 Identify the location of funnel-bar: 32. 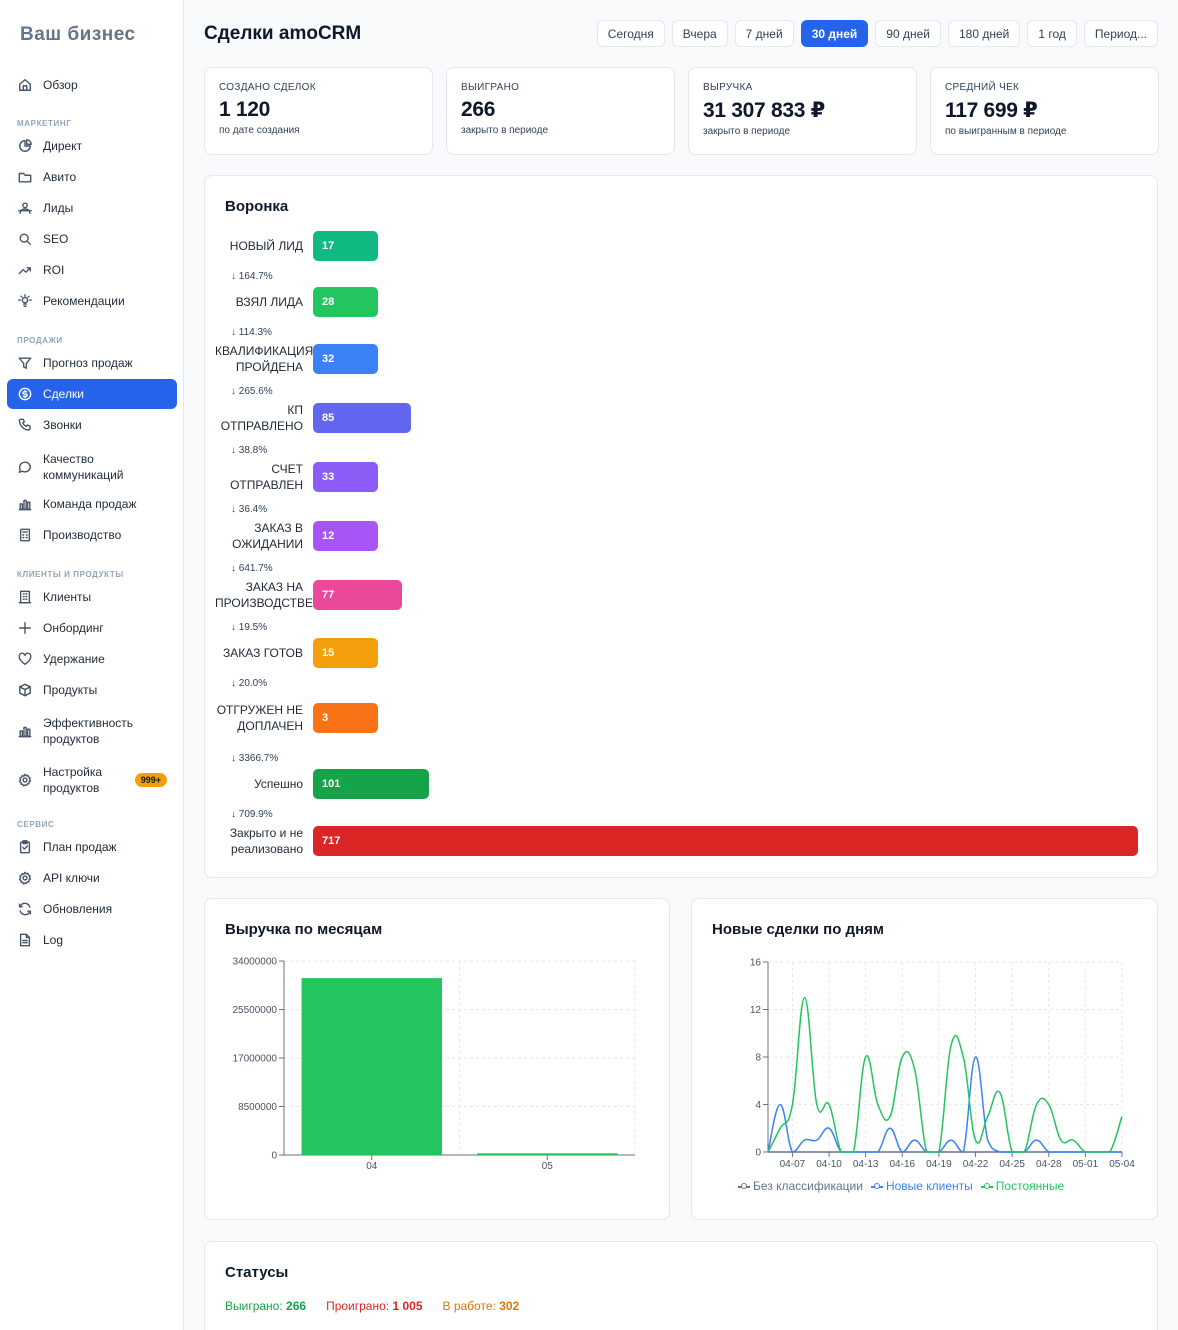
(345, 359).